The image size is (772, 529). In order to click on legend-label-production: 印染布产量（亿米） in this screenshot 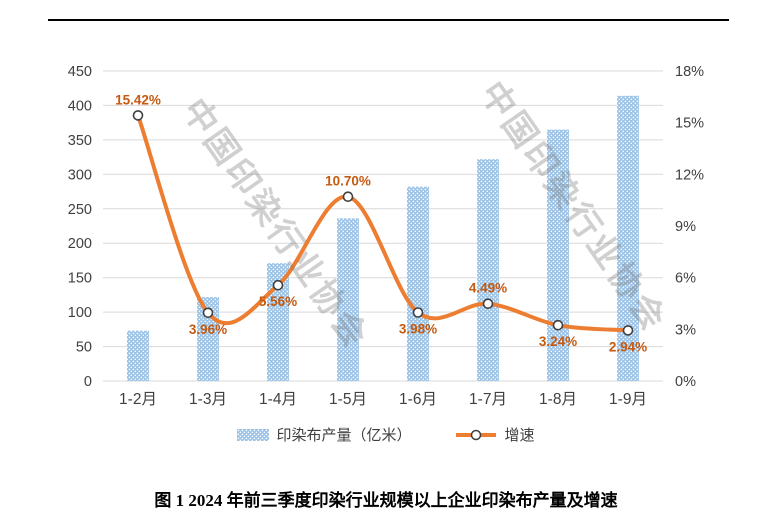, I will do `click(344, 435)`.